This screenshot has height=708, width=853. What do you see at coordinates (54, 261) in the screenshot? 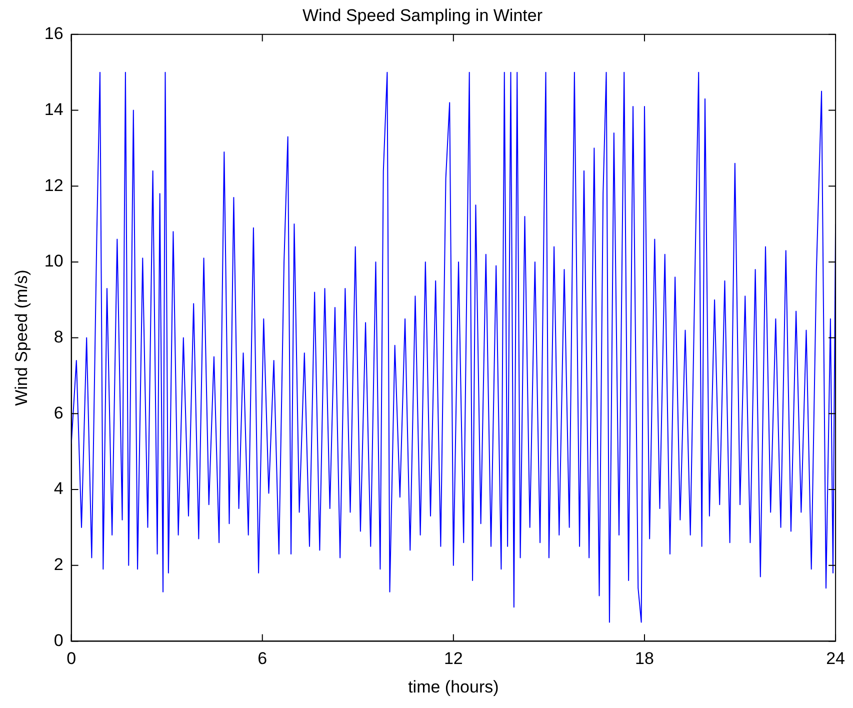
I see `y-tick-label: 10` at bounding box center [54, 261].